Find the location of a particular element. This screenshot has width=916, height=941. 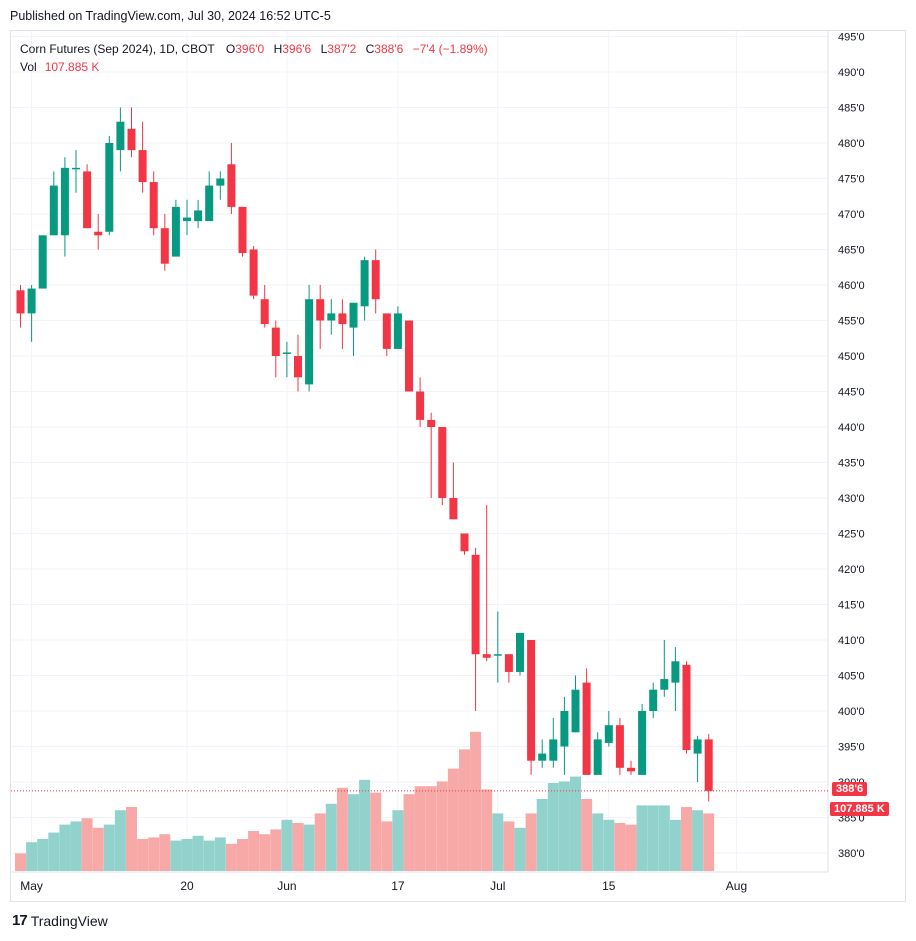

open-label: O is located at coordinates (230, 49).